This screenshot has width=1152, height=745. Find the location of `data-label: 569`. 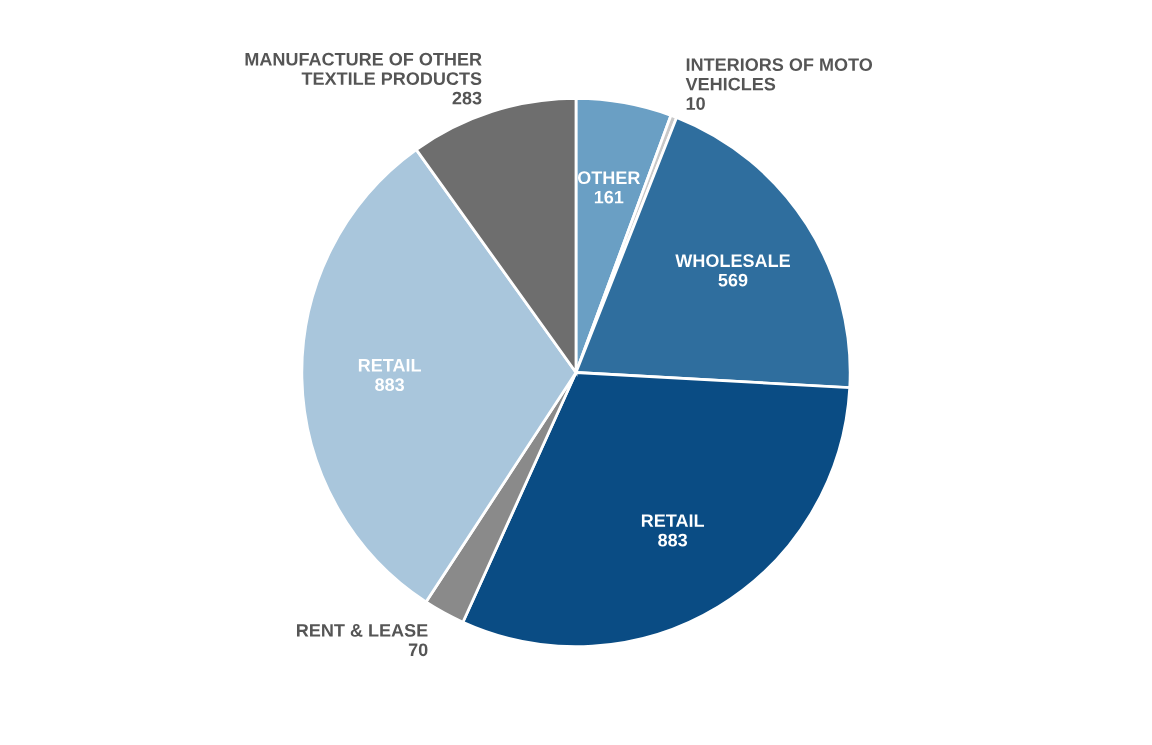

data-label: 569 is located at coordinates (733, 280).